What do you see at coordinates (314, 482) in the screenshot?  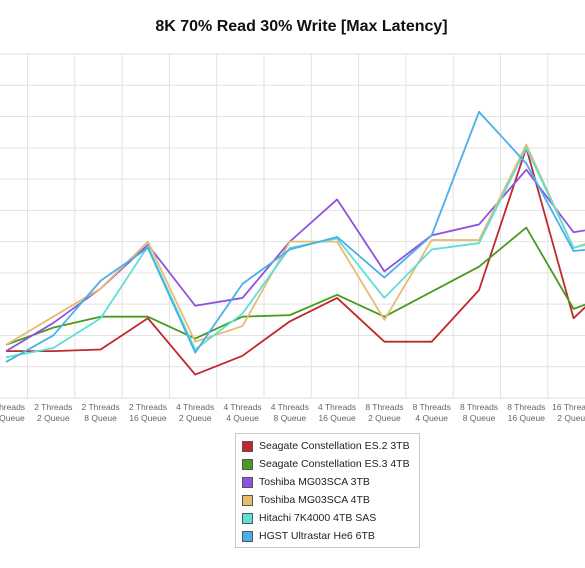 I see `legend-label: Toshiba MG03SCA 3TB` at bounding box center [314, 482].